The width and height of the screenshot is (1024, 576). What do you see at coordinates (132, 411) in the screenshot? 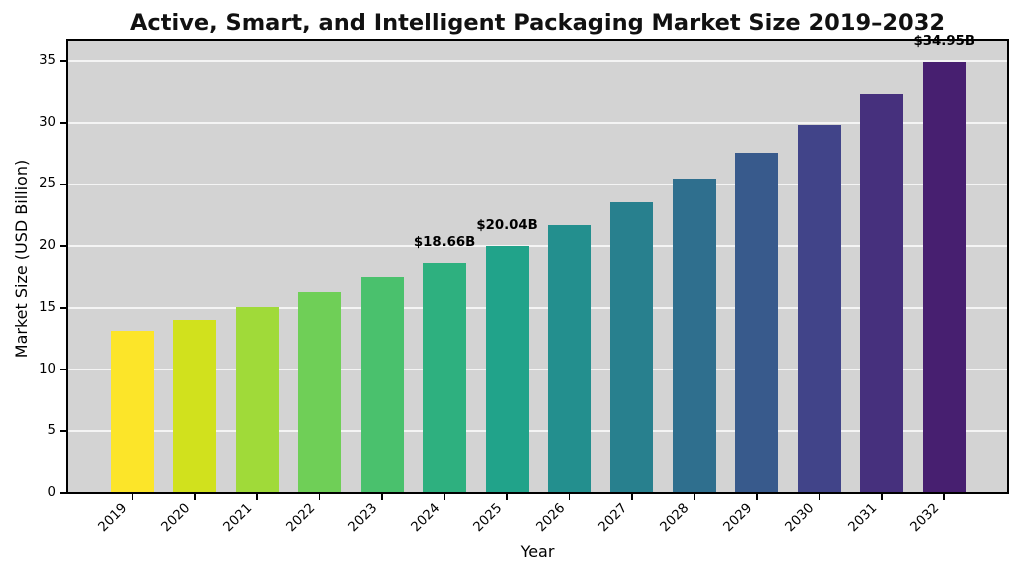
I see `bar-2019` at bounding box center [132, 411].